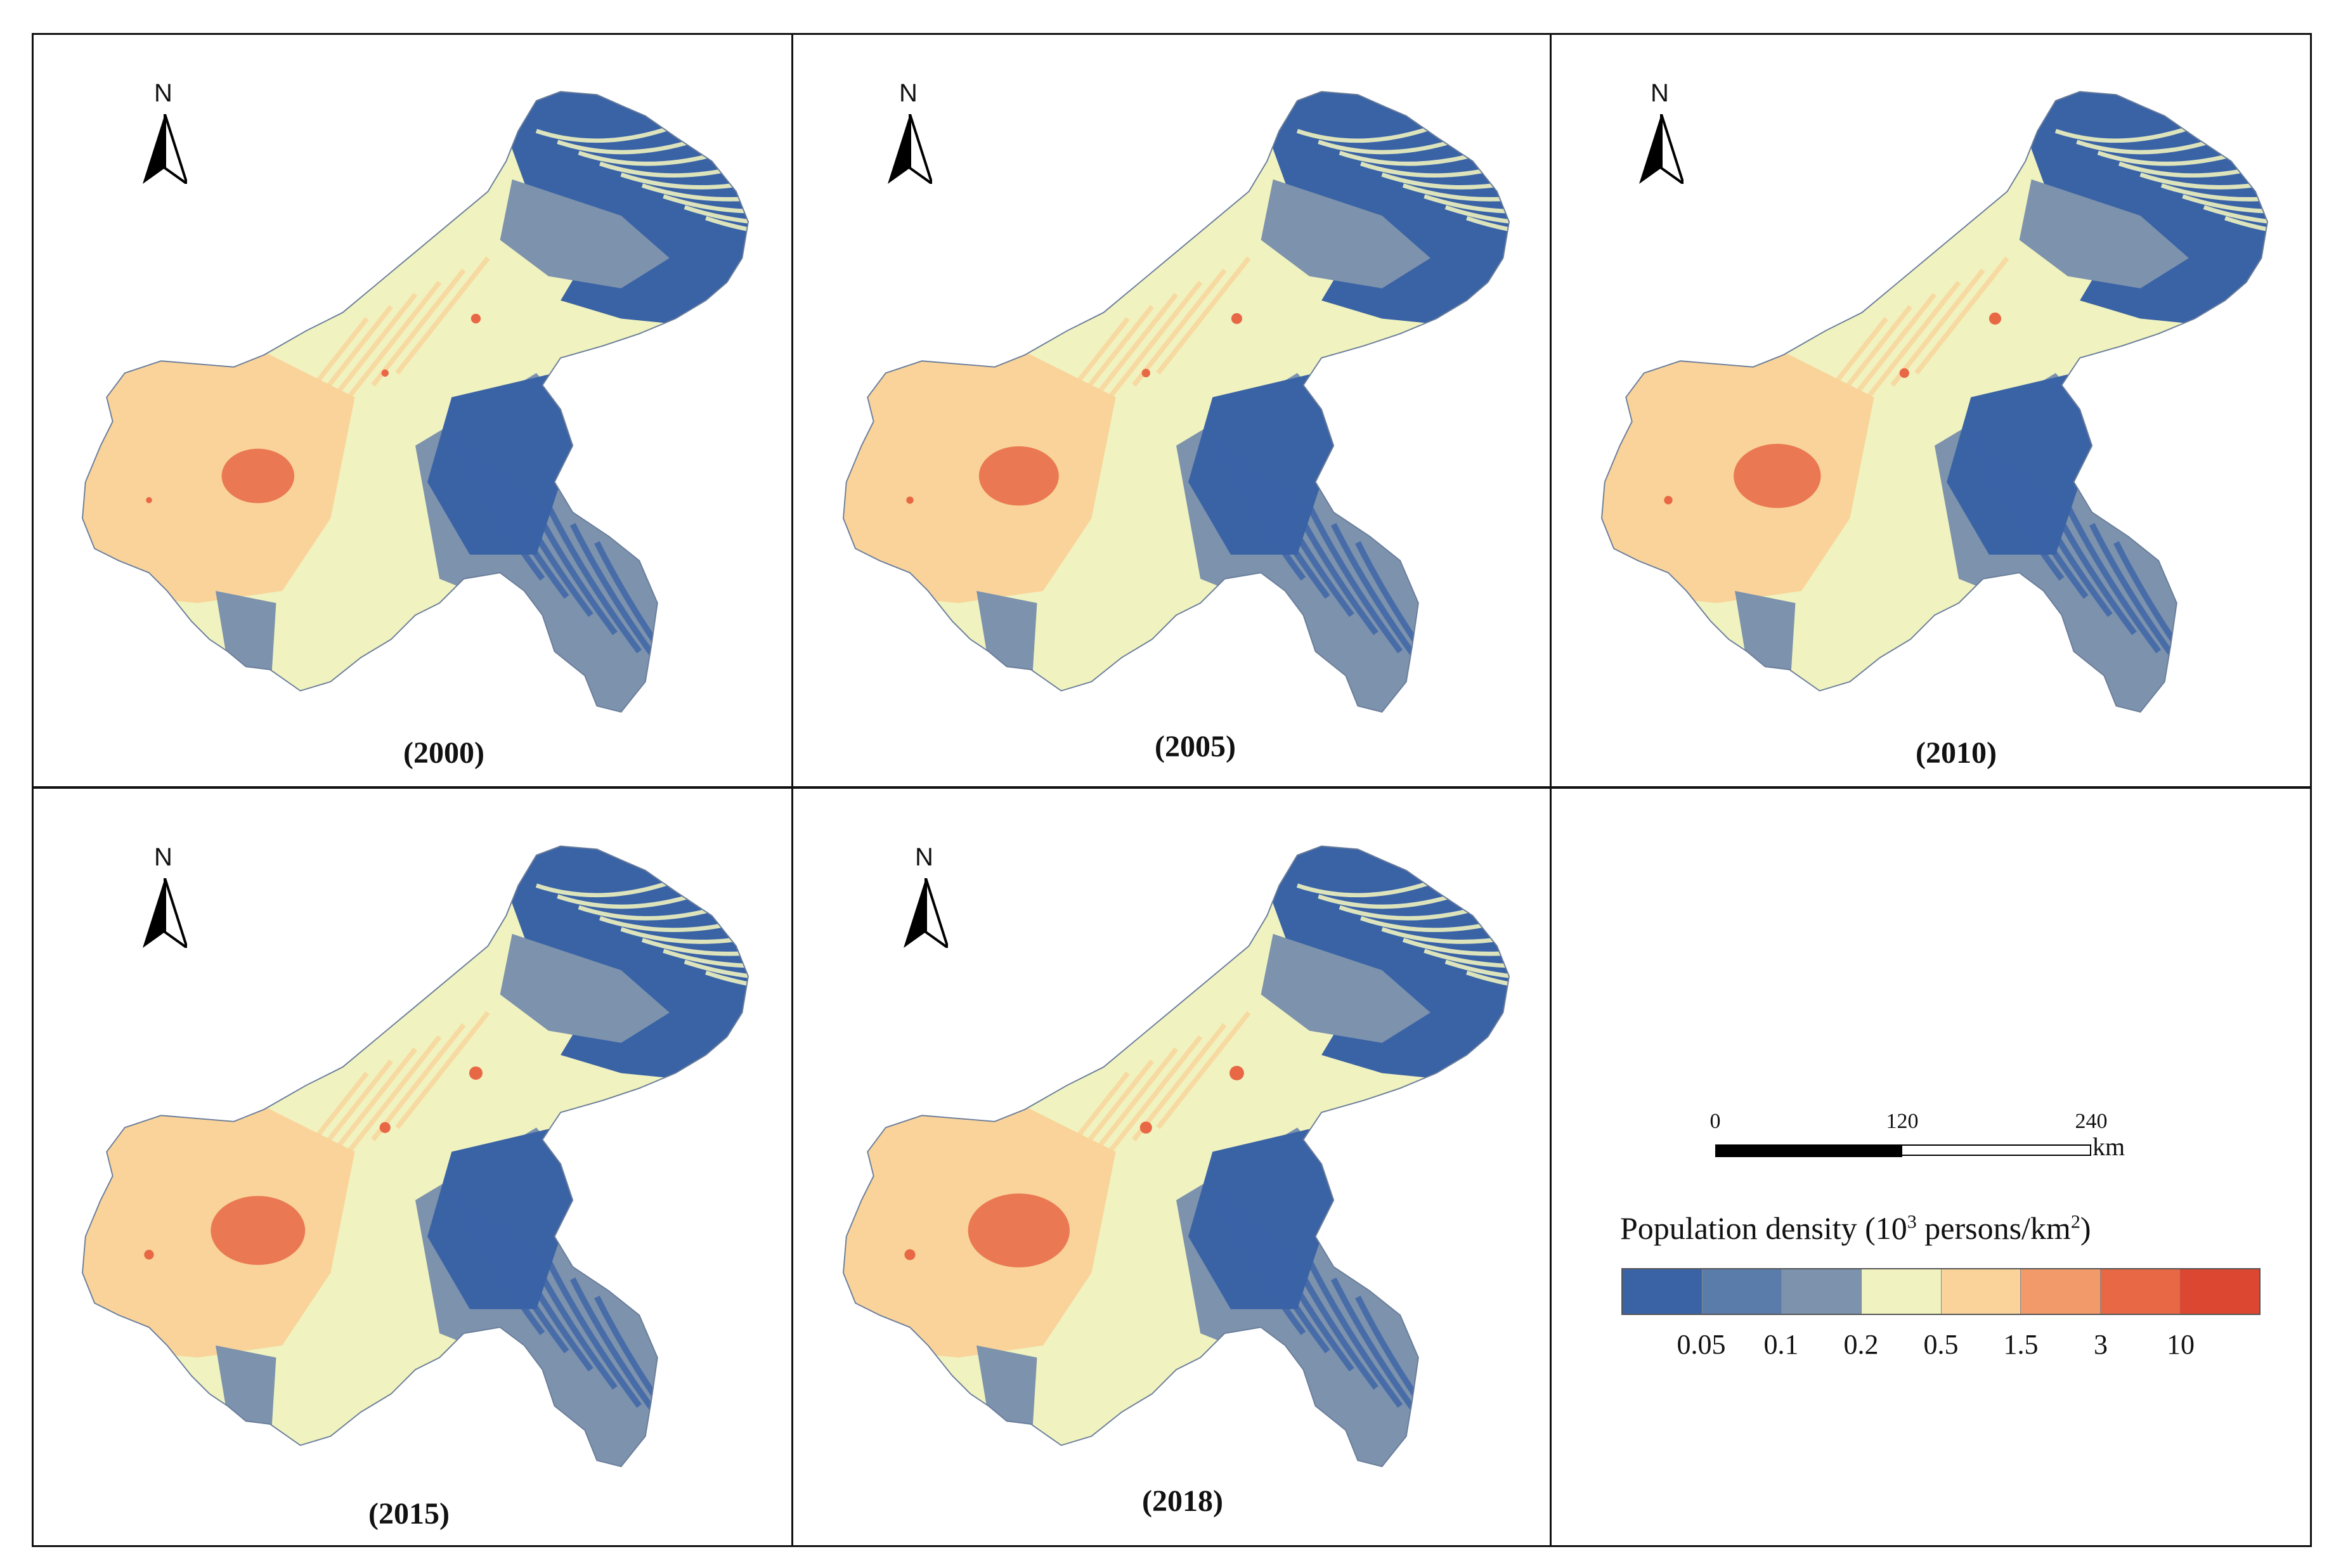  I want to click on legend-title: Population density (103 persons/km2), so click(1855, 1228).